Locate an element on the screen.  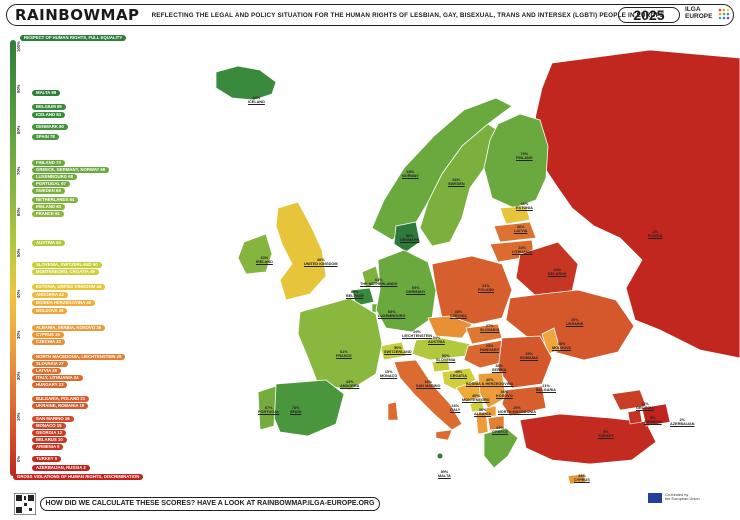
legend-entry: LATVIA 26 is located at coordinates (47, 371).